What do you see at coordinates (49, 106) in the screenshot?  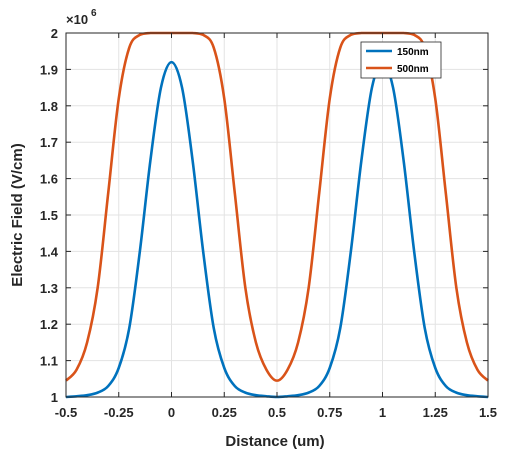 I see `y-tick-label: 1.8` at bounding box center [49, 106].